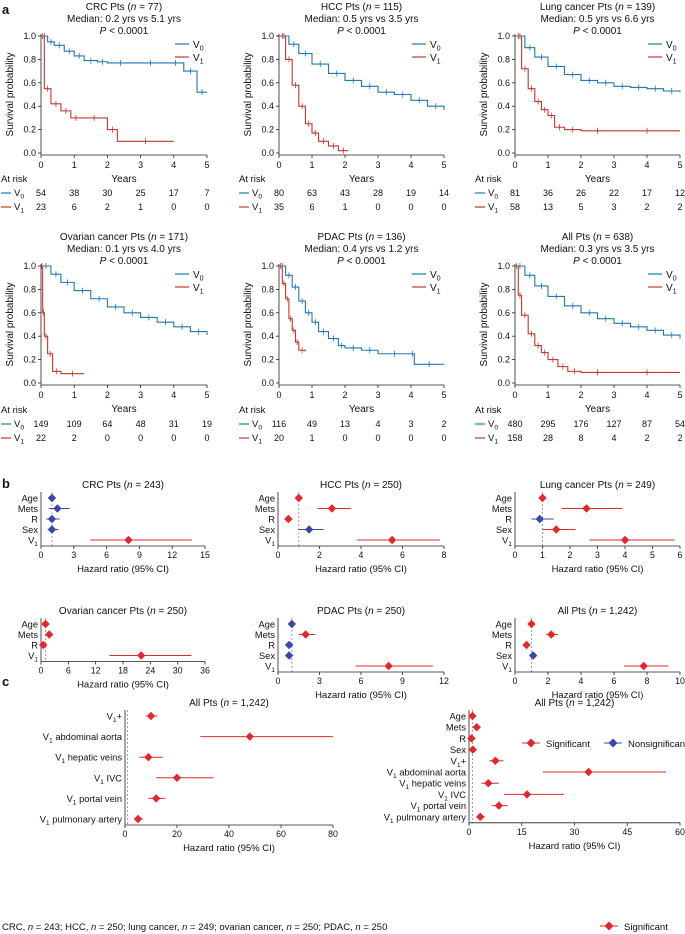 Image resolution: width=685 pixels, height=934 pixels. What do you see at coordinates (680, 424) in the screenshot?
I see `at-risk-count: 54` at bounding box center [680, 424].